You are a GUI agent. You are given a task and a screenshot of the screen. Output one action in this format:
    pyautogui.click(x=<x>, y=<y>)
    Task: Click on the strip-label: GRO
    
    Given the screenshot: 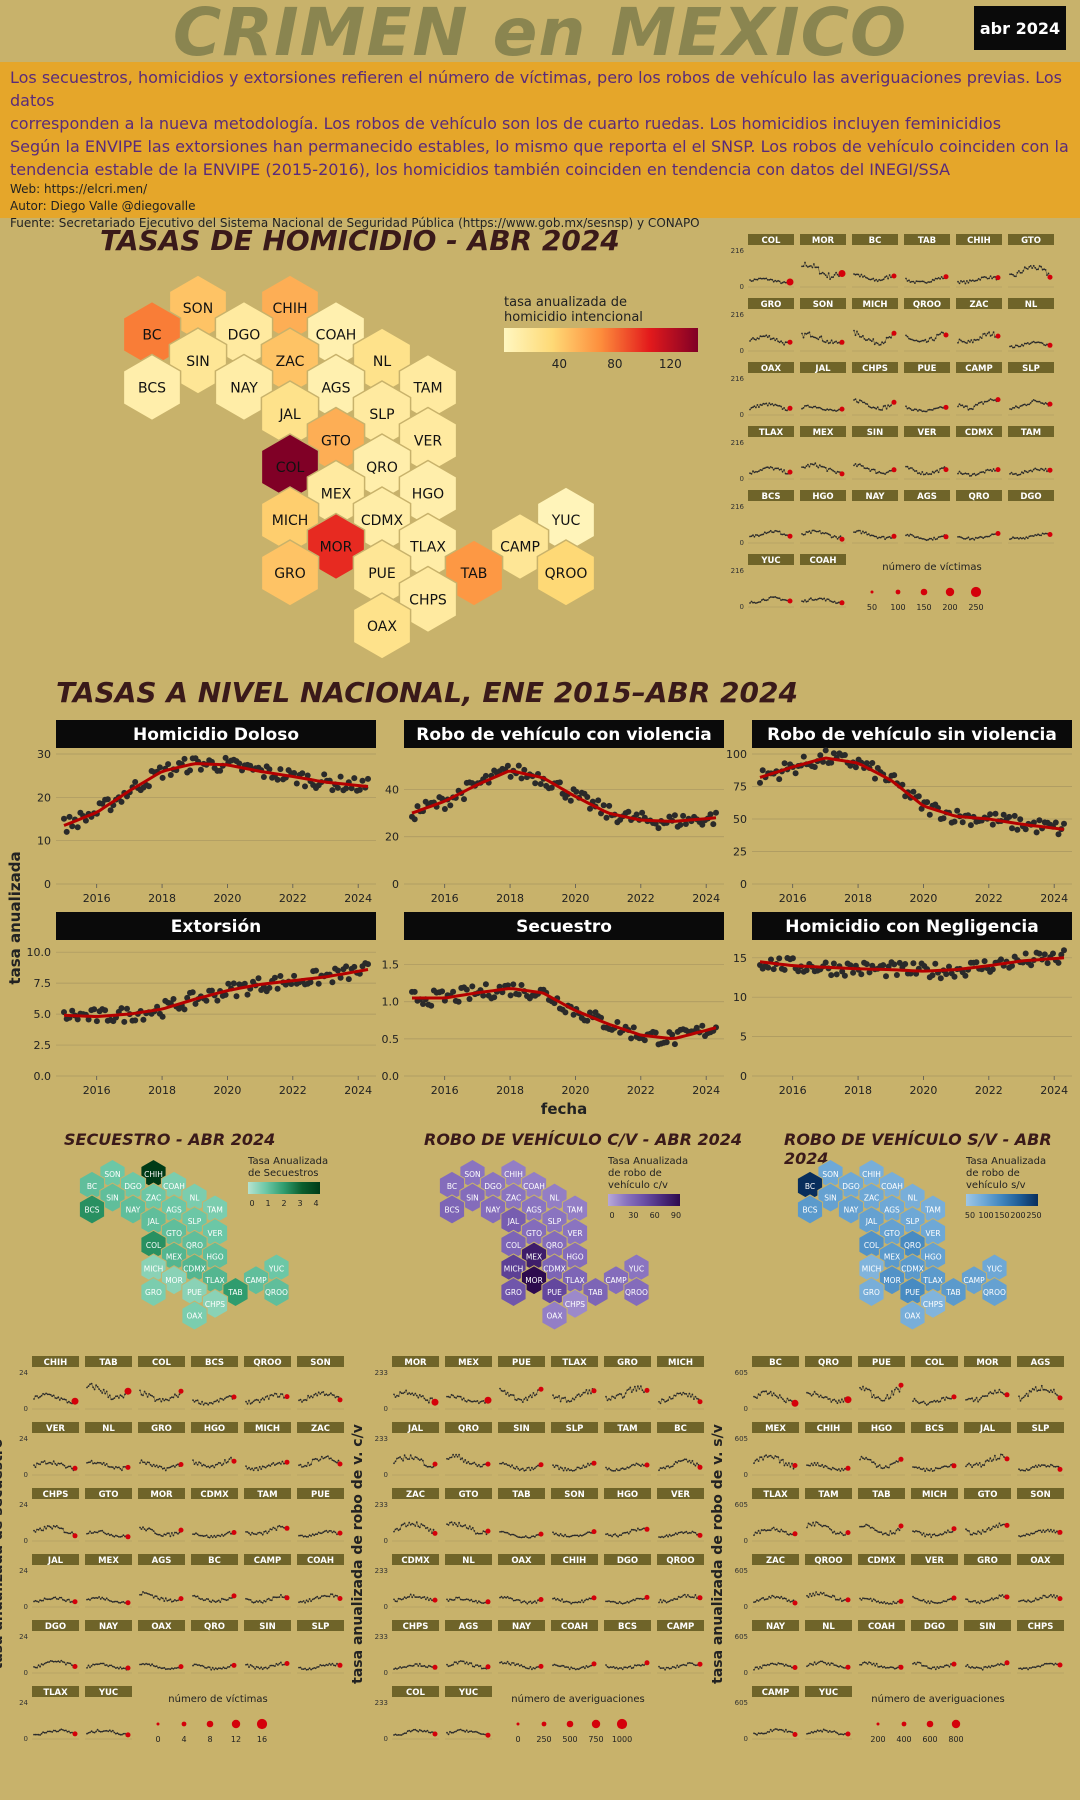 What is the action you would take?
    pyautogui.click(x=627, y=1363)
    